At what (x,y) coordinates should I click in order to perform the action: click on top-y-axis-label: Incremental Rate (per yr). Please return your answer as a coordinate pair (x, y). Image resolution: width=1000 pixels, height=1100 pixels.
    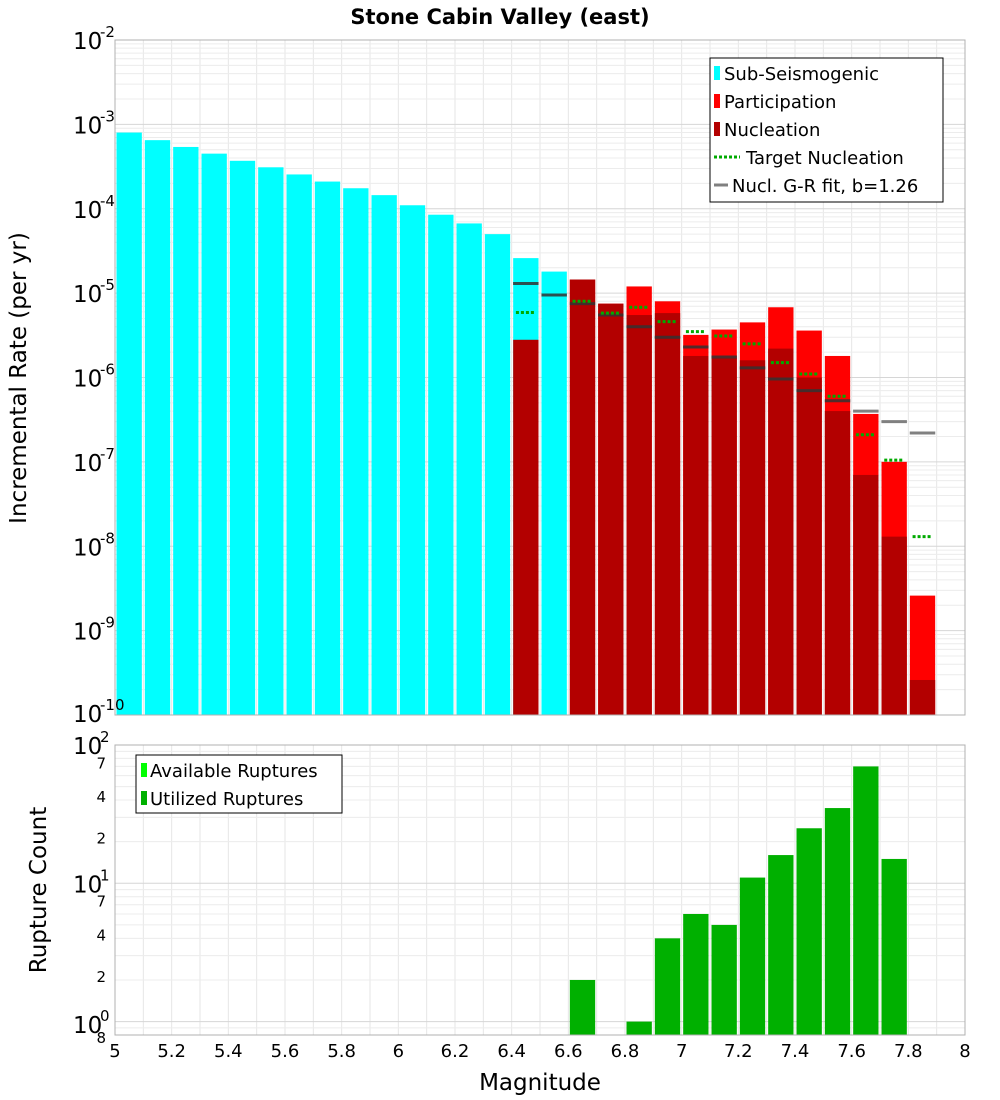
    Looking at the image, I should click on (19, 378).